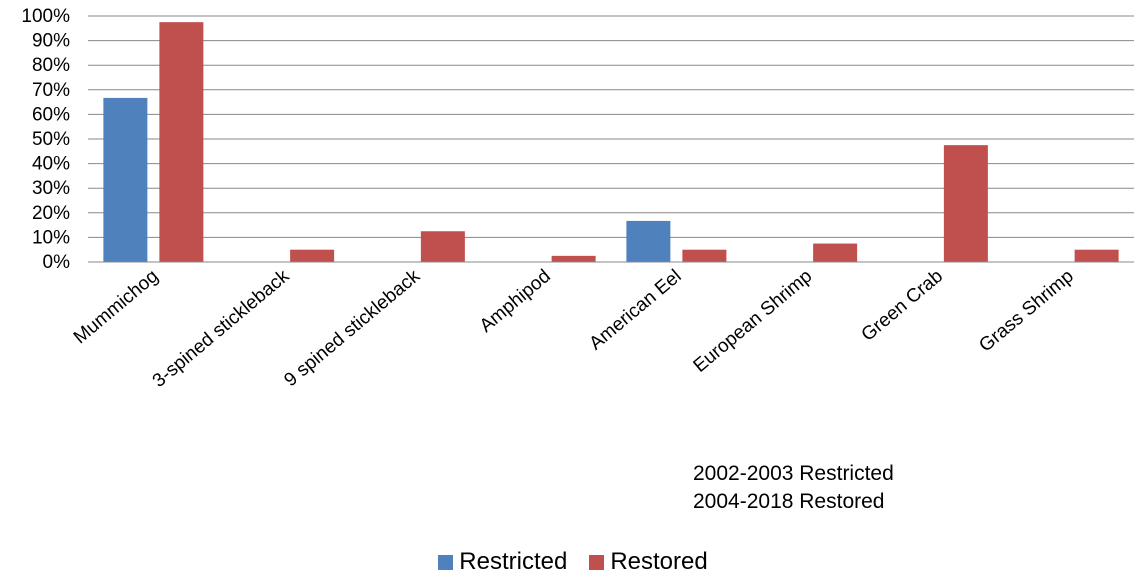 This screenshot has width=1146, height=583. What do you see at coordinates (51, 237) in the screenshot?
I see `y-tick-label: 10%` at bounding box center [51, 237].